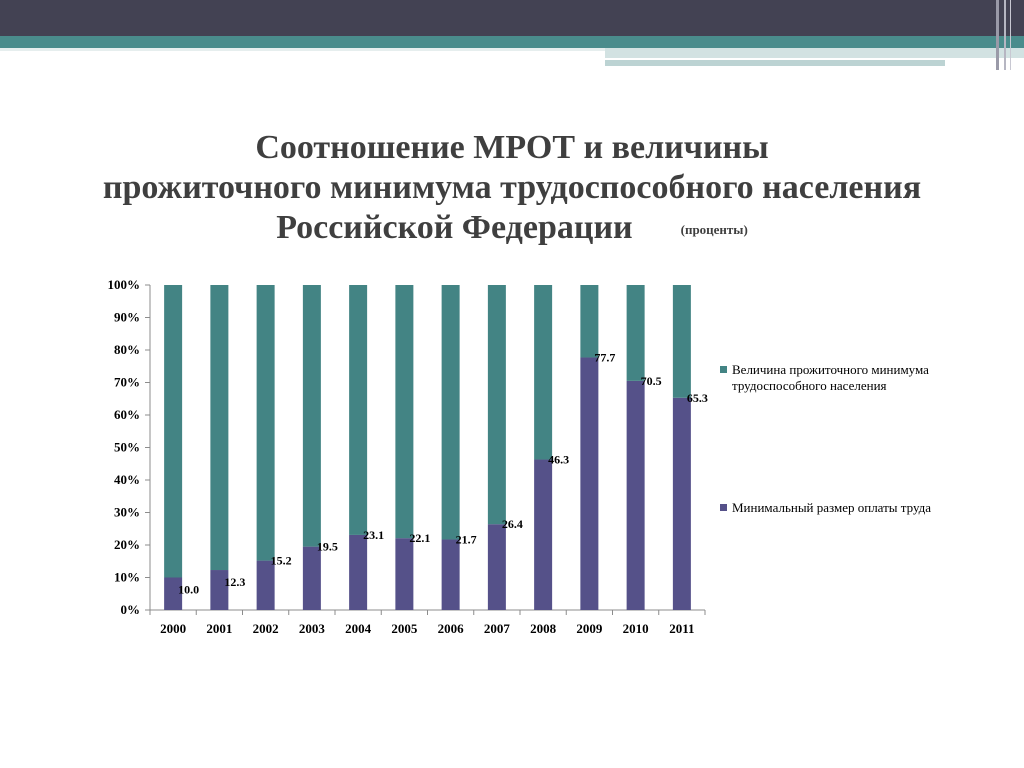  Describe the element at coordinates (832, 507) in the screenshot. I see `legend-label: Минимальный размер оплаты труда` at that location.